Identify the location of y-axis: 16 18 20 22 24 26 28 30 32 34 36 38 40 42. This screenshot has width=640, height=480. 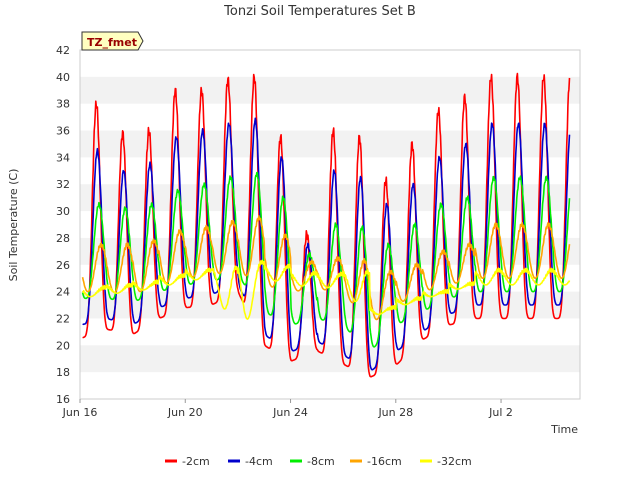
(63, 225).